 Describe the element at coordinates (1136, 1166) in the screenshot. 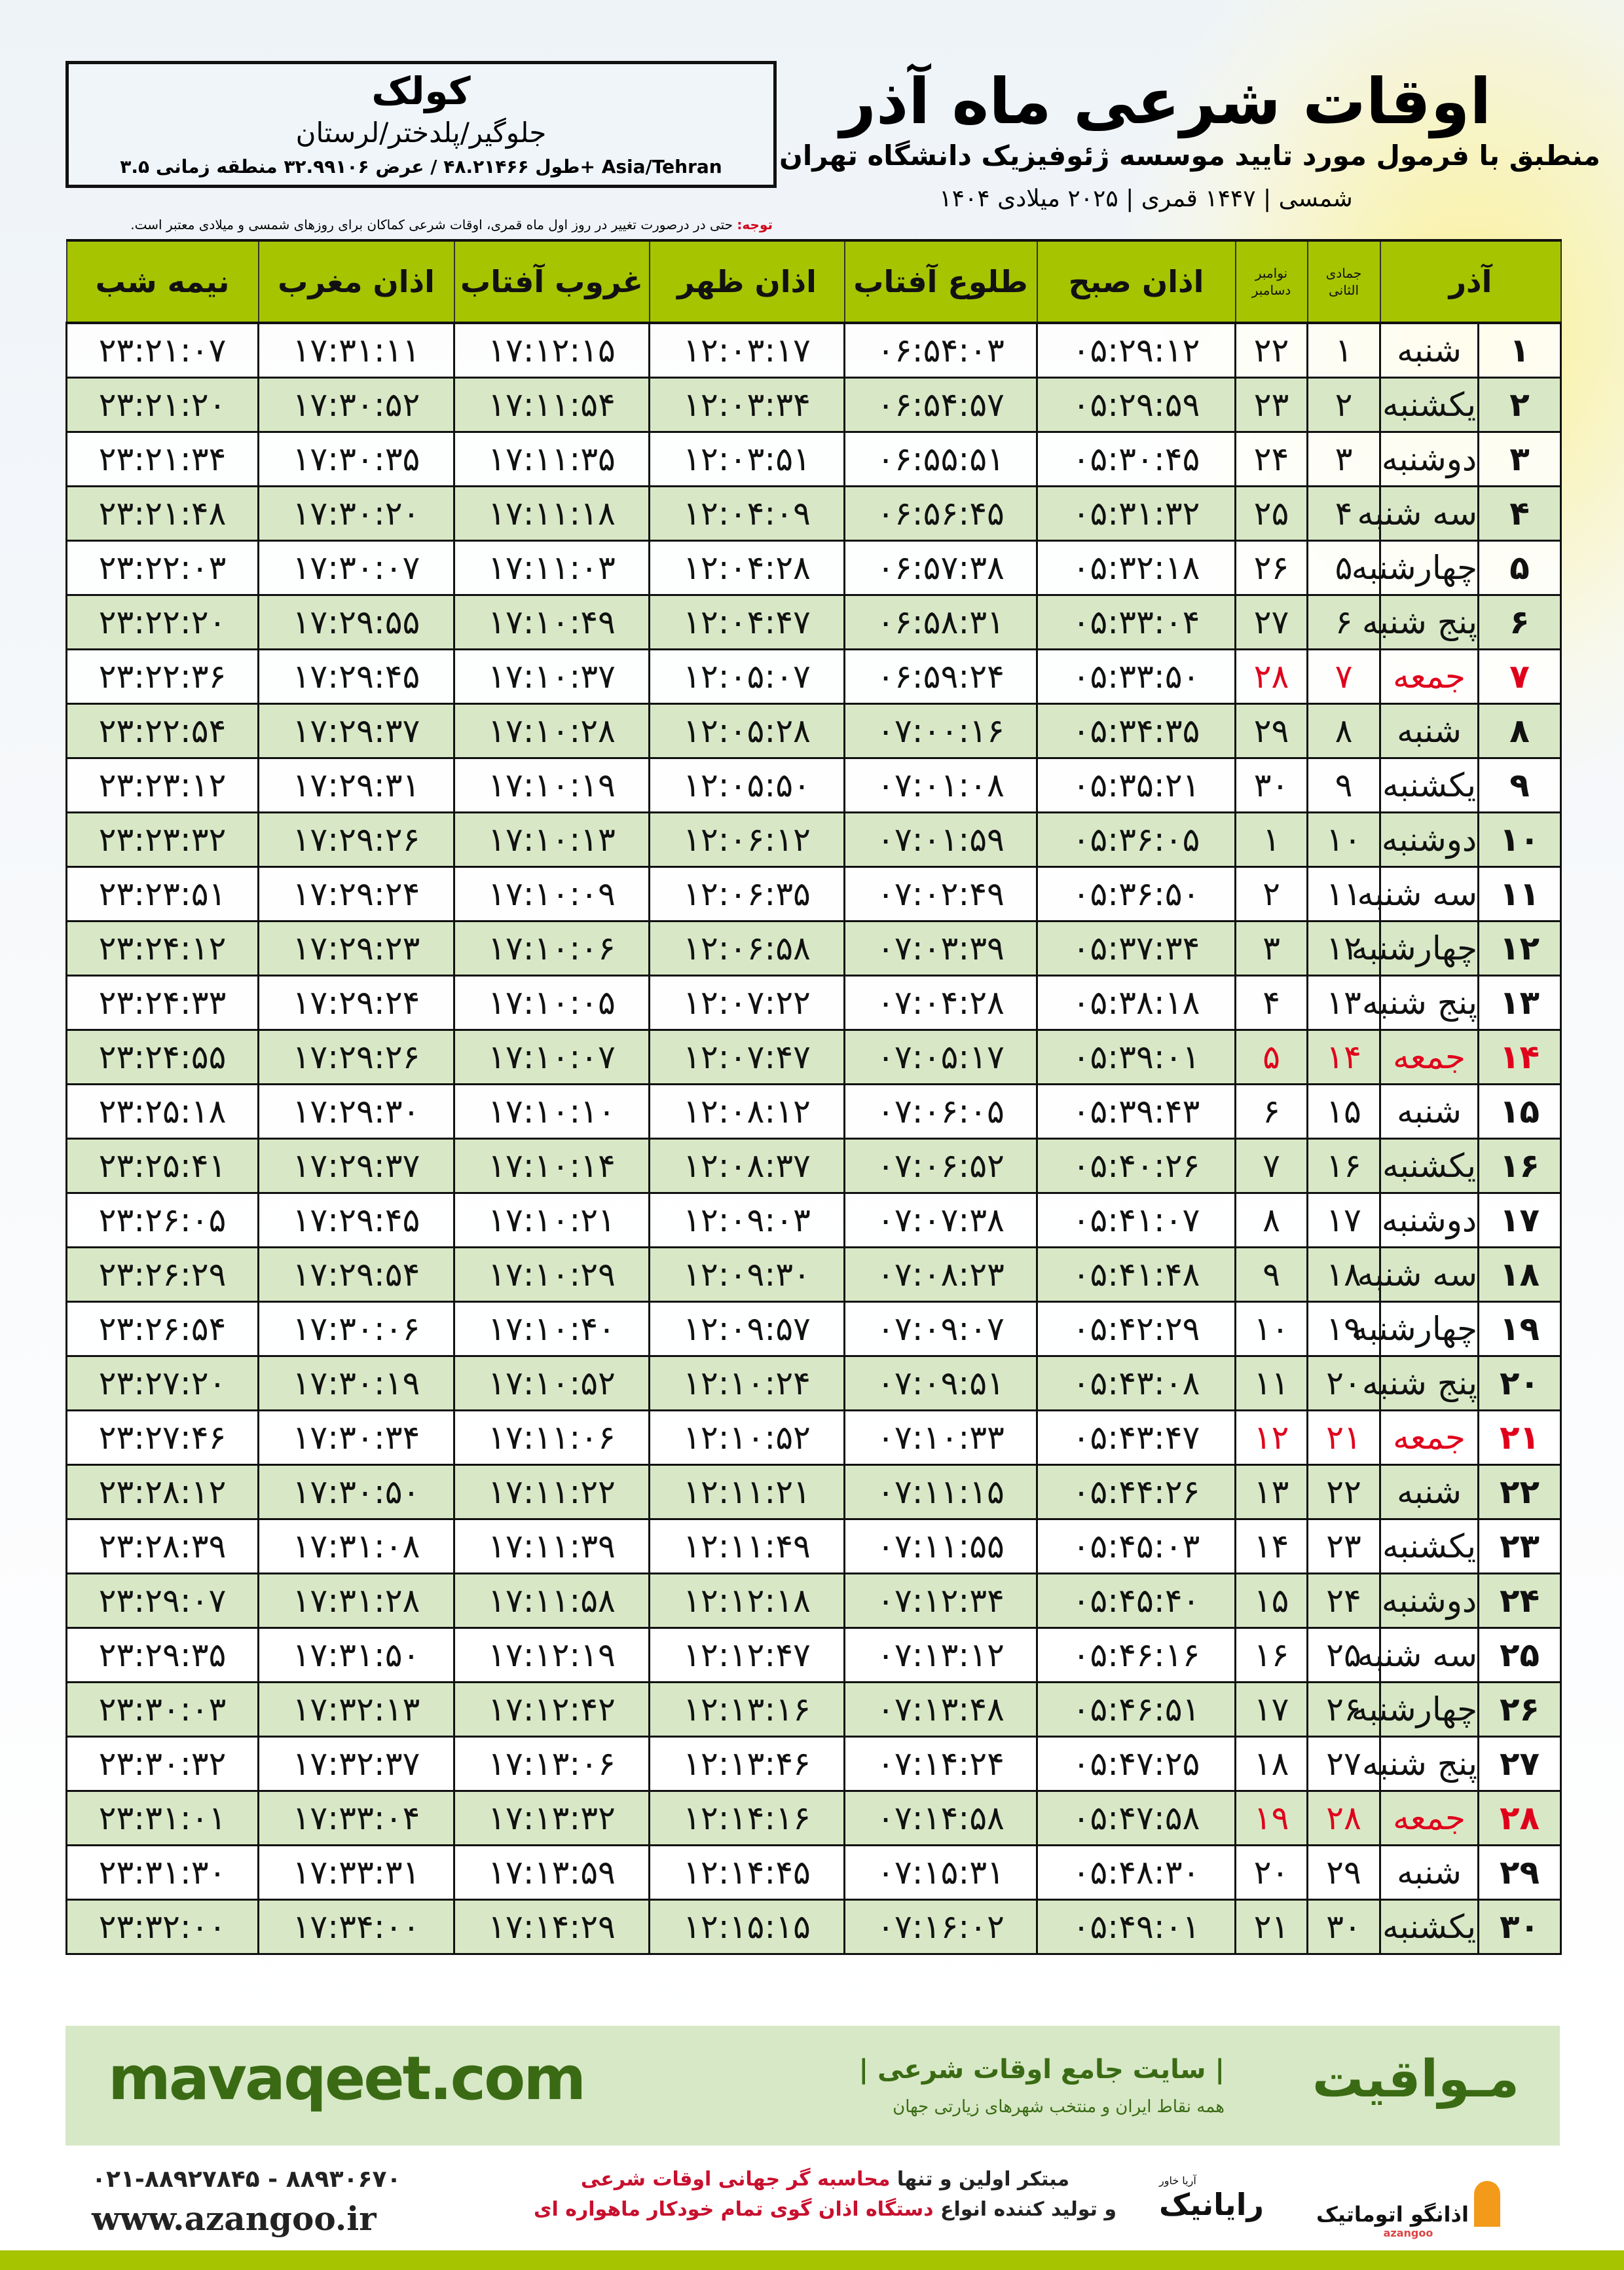

I see `cell-fajr: ۰۵:۴۰:۲۶` at that location.